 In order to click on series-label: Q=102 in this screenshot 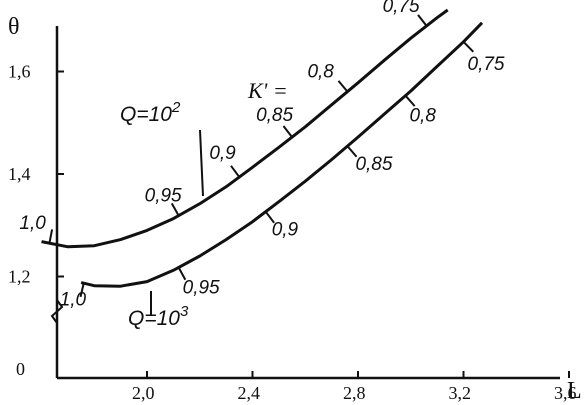, I will do `click(150, 112)`.